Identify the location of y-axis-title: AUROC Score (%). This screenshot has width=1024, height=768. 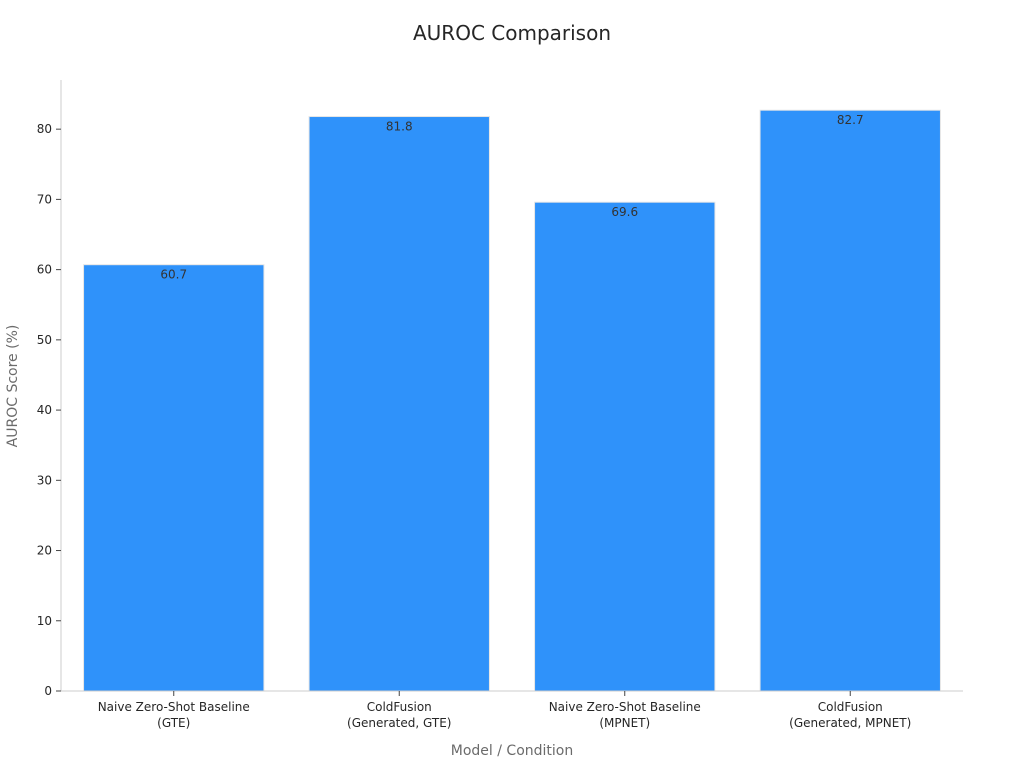
(13, 386).